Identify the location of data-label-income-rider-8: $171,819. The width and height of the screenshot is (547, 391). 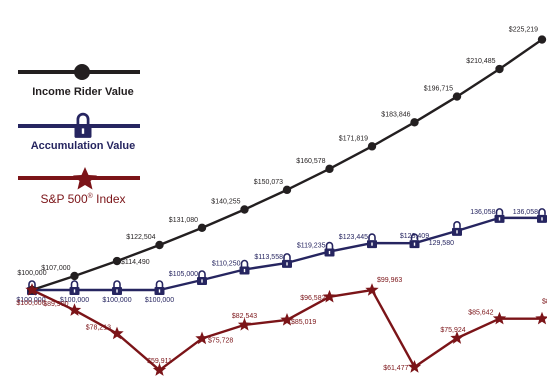
(353, 138).